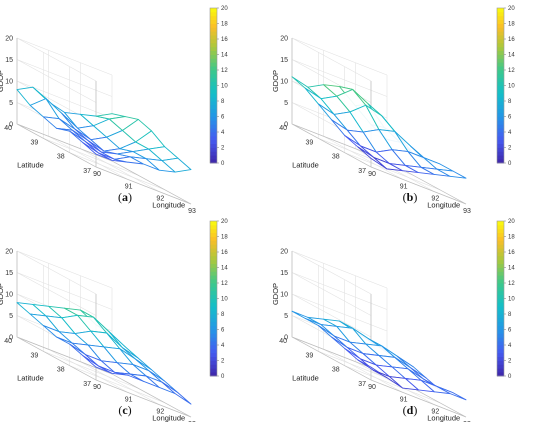 The width and height of the screenshot is (550, 422). Describe the element at coordinates (443, 204) in the screenshot. I see `x-axis-label: Longitude` at that location.